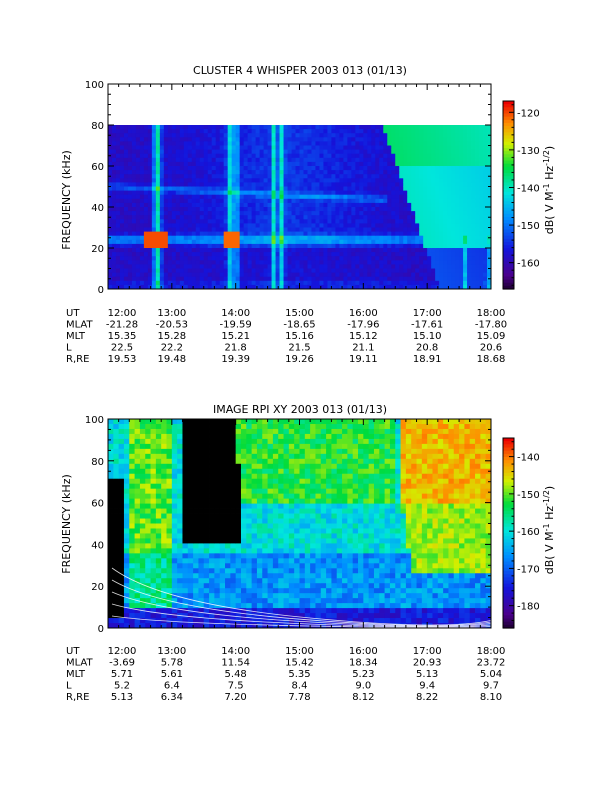 The height and width of the screenshot is (800, 600). What do you see at coordinates (508, 225) in the screenshot?
I see `colorbar-segment` at bounding box center [508, 225].